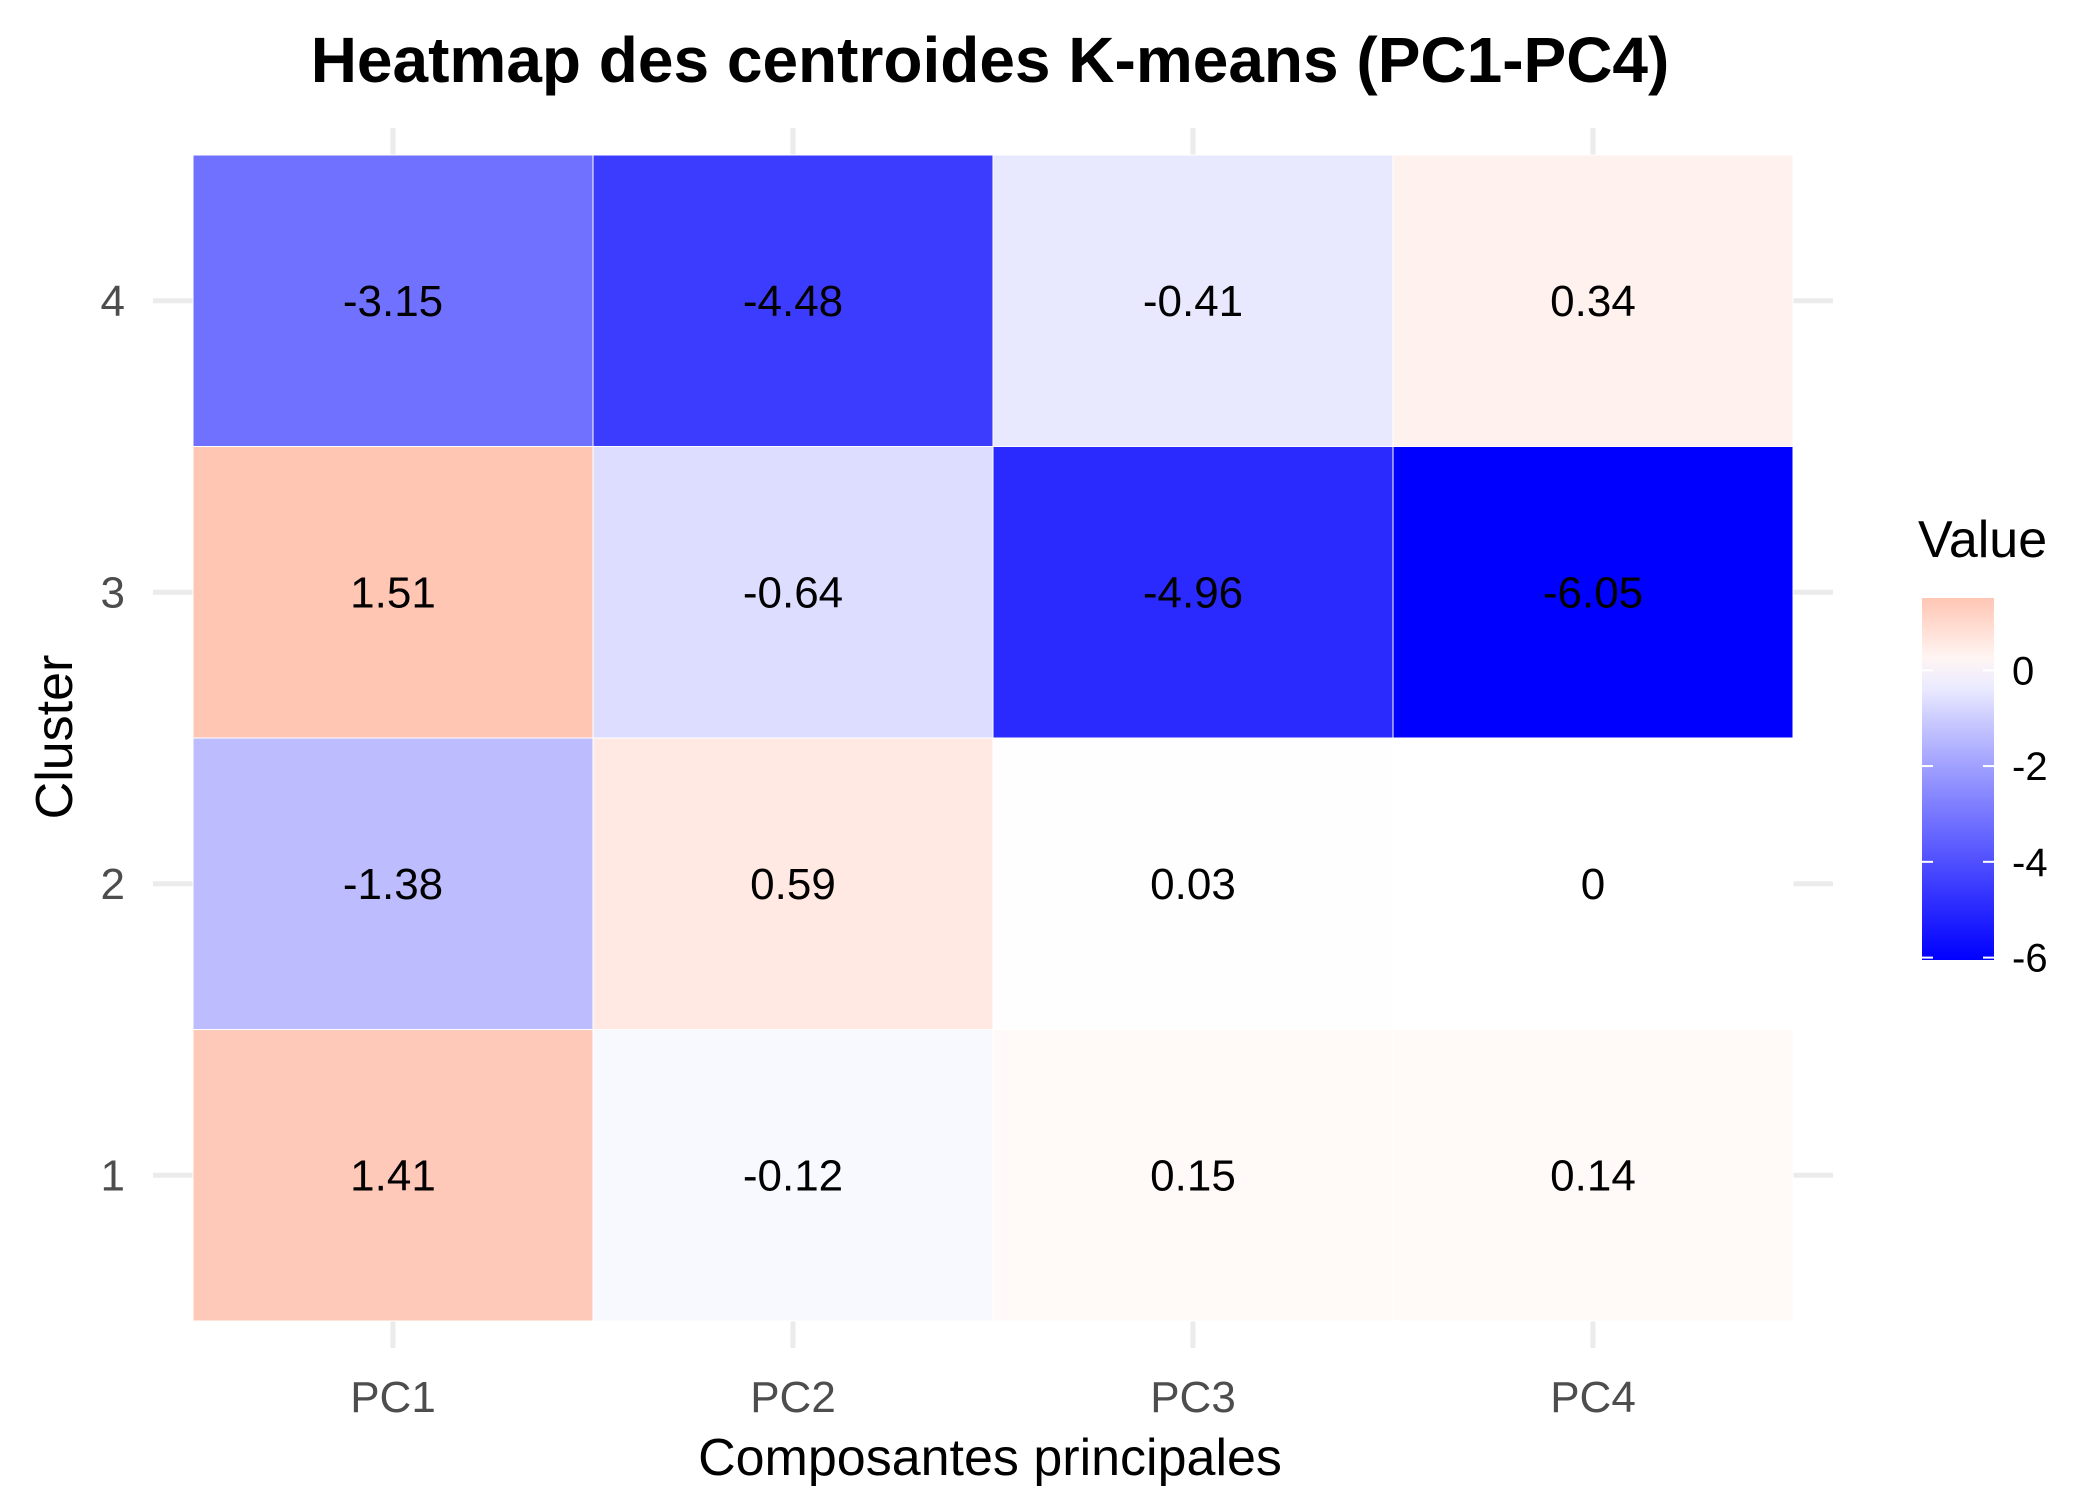 The height and width of the screenshot is (1500, 2100). What do you see at coordinates (793, 592) in the screenshot?
I see `cell-value-label: -0.64` at bounding box center [793, 592].